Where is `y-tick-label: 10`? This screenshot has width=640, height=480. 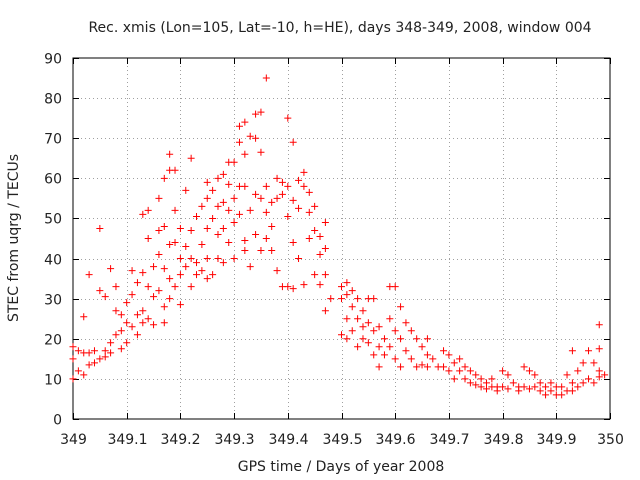 y-tick-label: 10 is located at coordinates (53, 381).